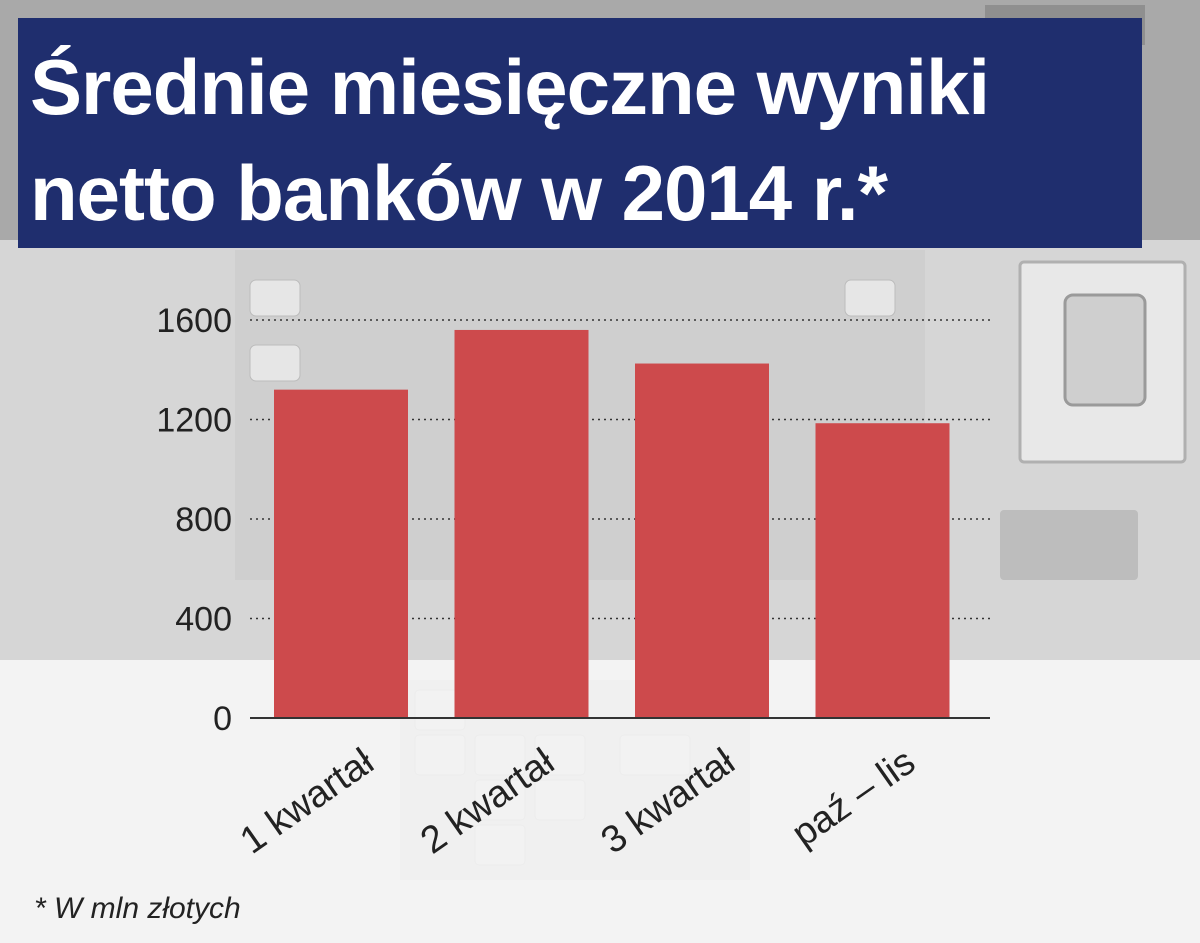  What do you see at coordinates (307, 801) in the screenshot?
I see `x-category-label: 1 kwartał` at bounding box center [307, 801].